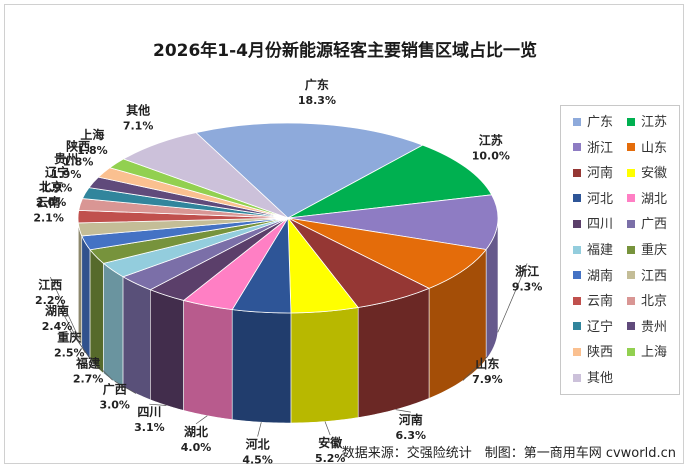 The width and height of the screenshot is (690, 470). I want to click on data-label-贵州: 贵州 1.9%, so click(66, 166).